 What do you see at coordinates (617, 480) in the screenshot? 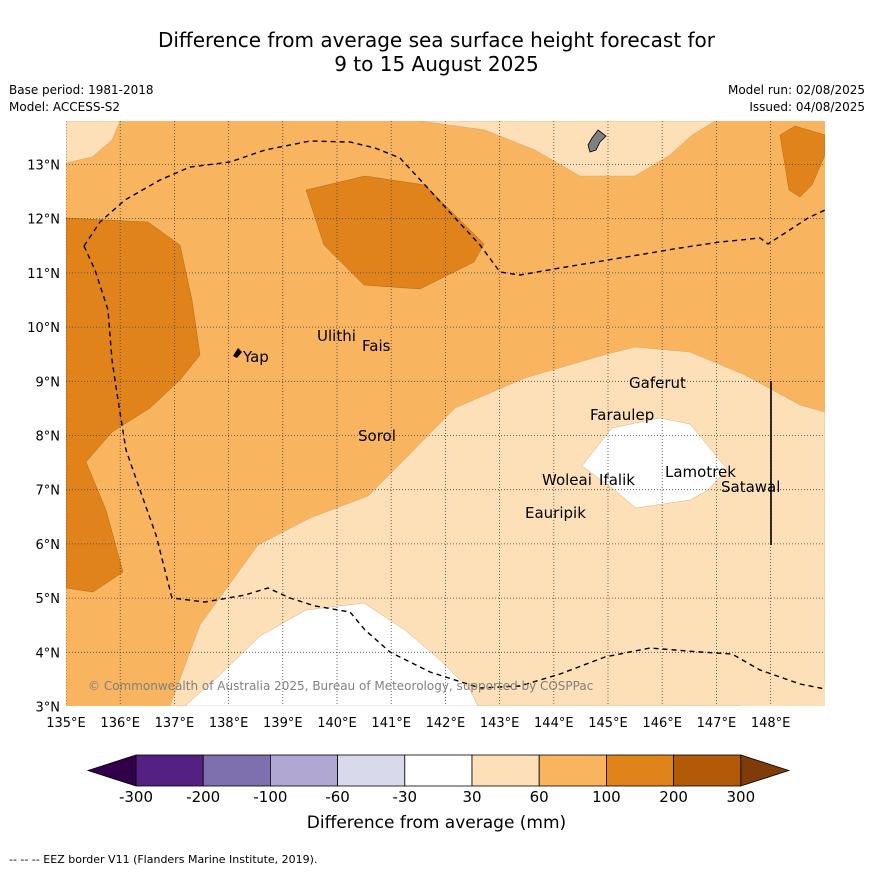
I see `place-ifalik: Ifalik` at bounding box center [617, 480].